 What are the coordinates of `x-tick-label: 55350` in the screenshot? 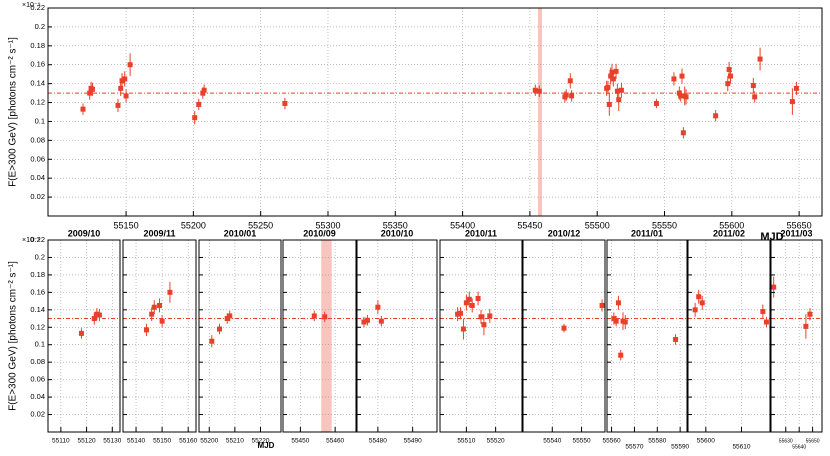 It's located at (395, 225).